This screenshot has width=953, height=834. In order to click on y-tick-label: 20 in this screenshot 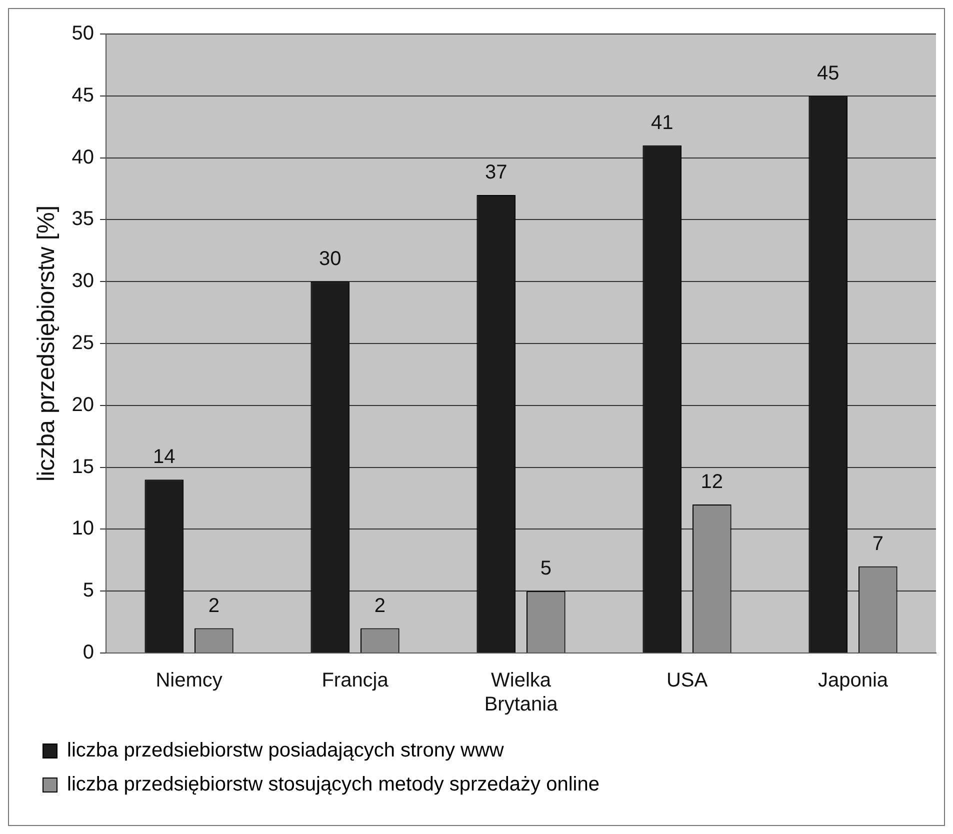, I will do `click(83, 405)`.